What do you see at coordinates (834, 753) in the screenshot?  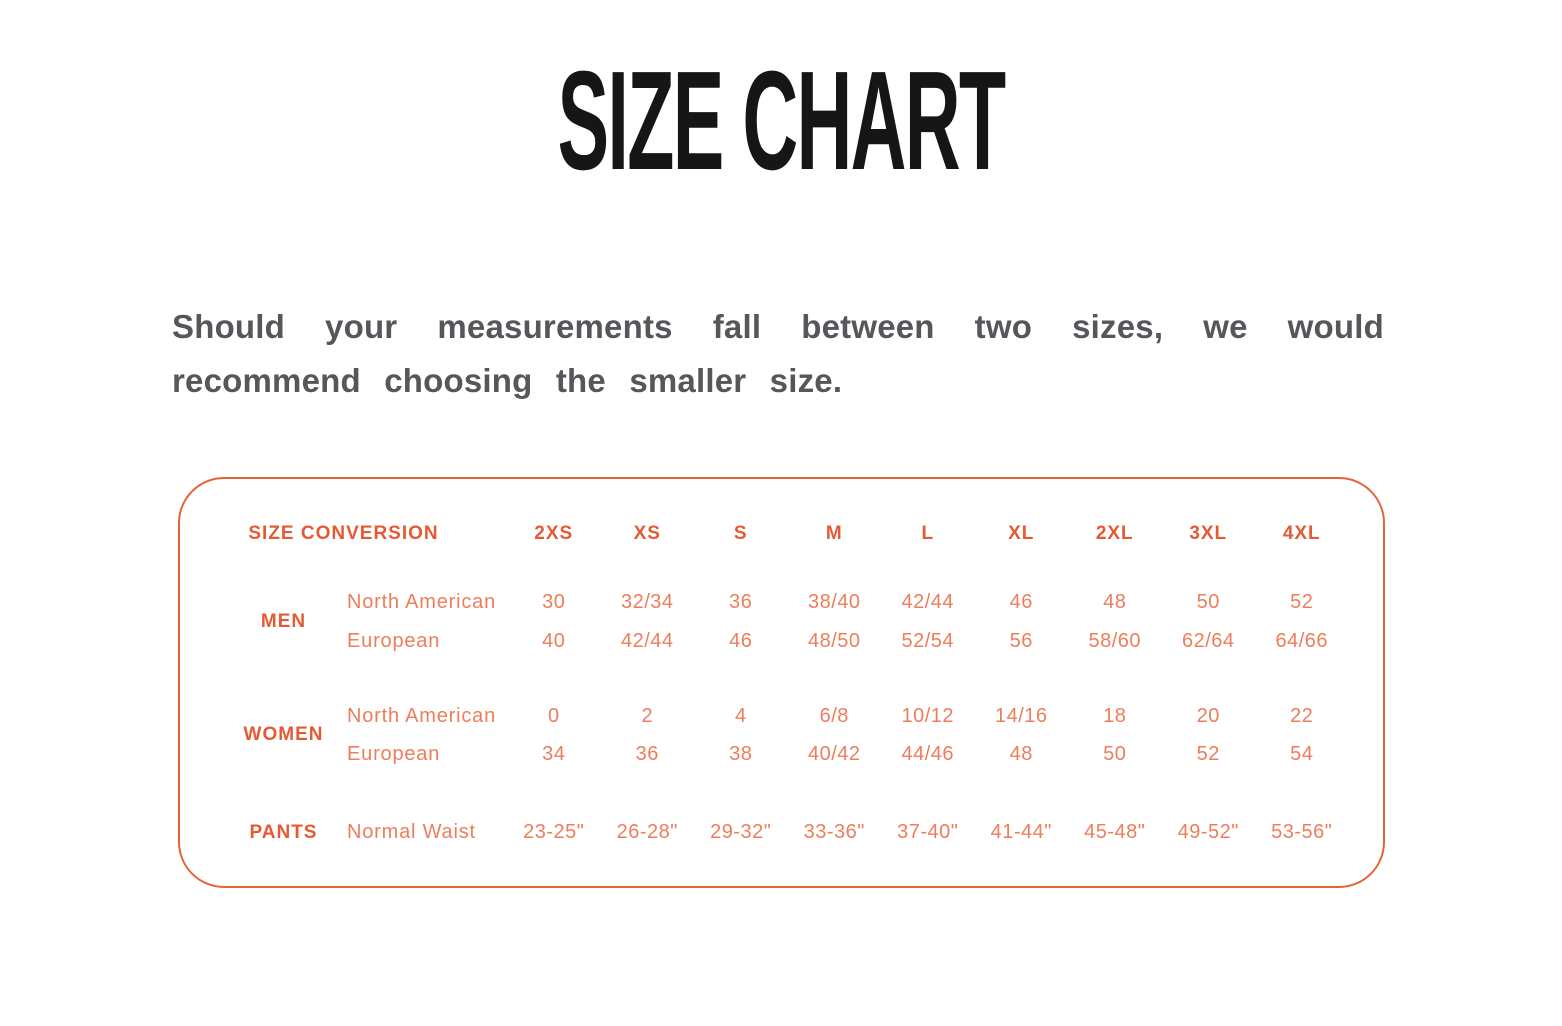 I see `size-value: 40/42` at bounding box center [834, 753].